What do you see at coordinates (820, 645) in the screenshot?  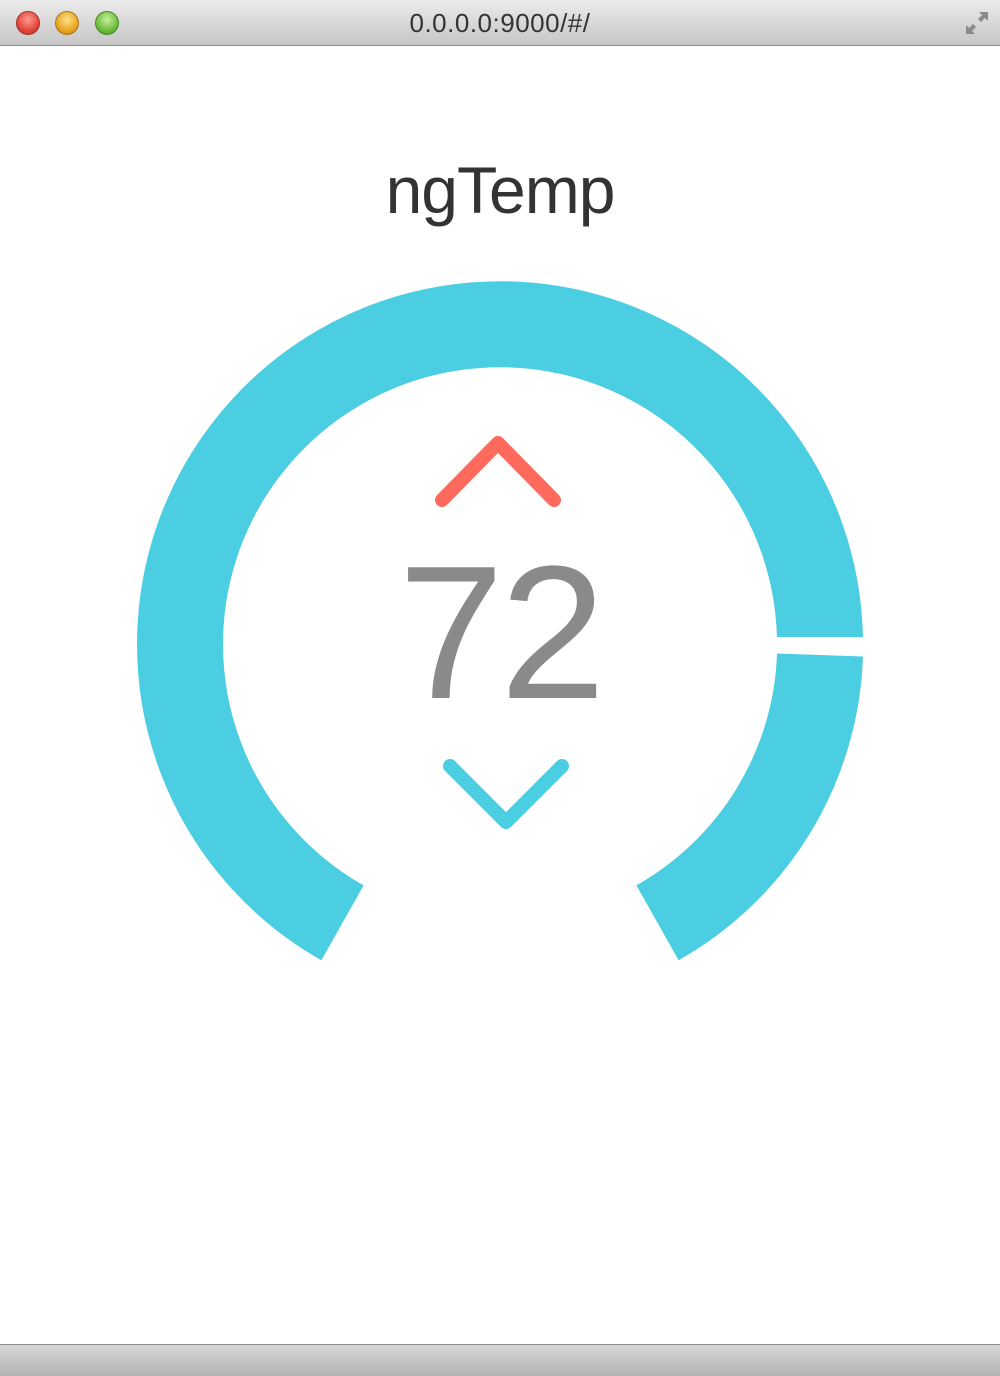 I see `dial-gap-marker` at bounding box center [820, 645].